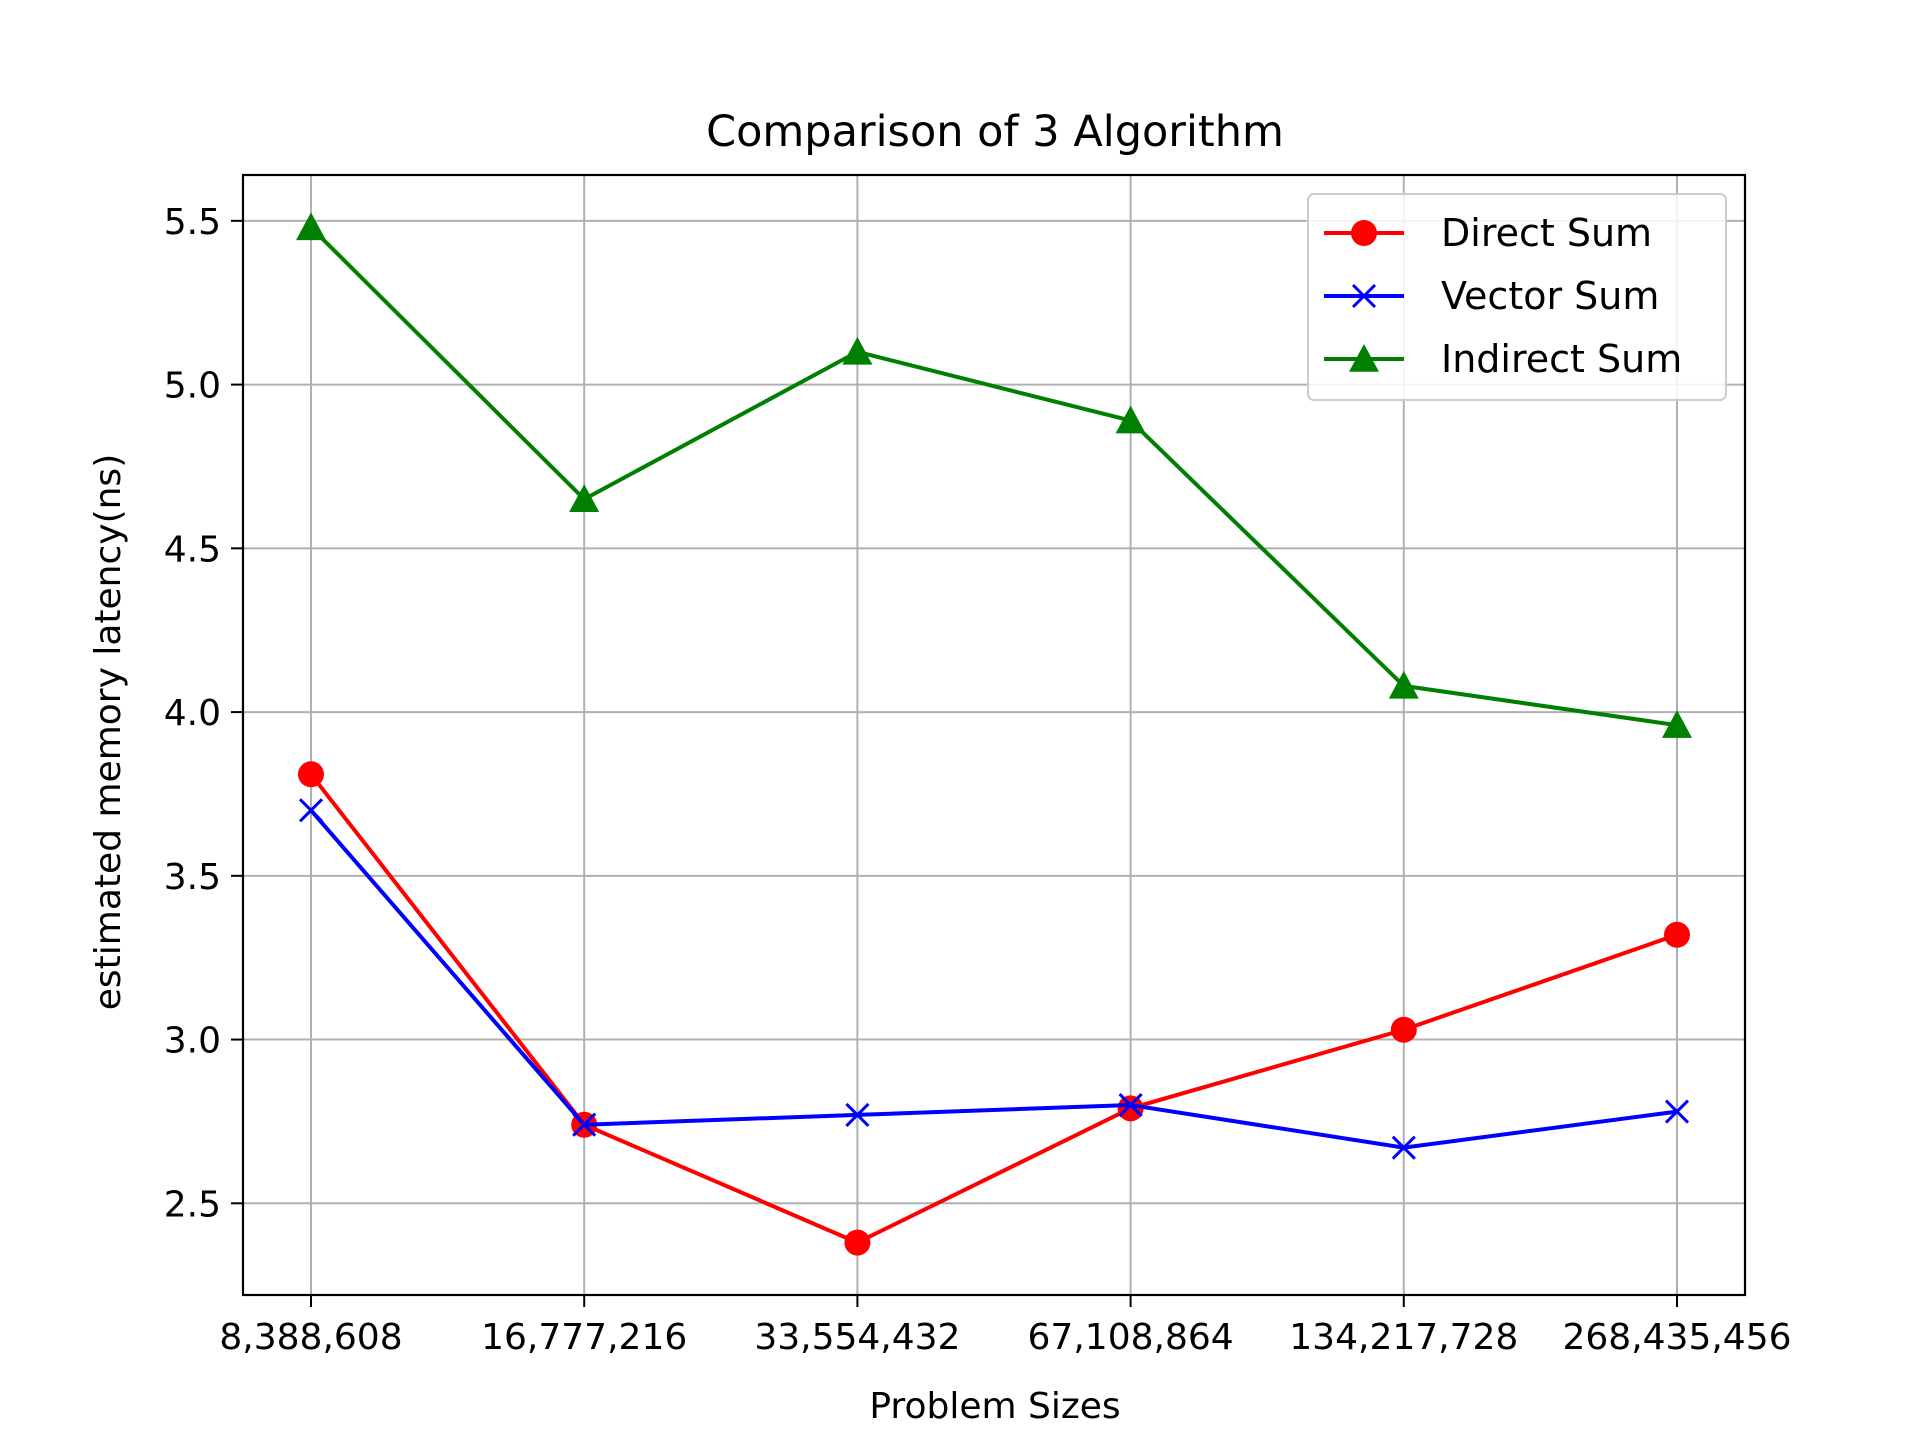 The width and height of the screenshot is (1920, 1440). What do you see at coordinates (1550, 296) in the screenshot?
I see `legend-label: Vector Sum` at bounding box center [1550, 296].